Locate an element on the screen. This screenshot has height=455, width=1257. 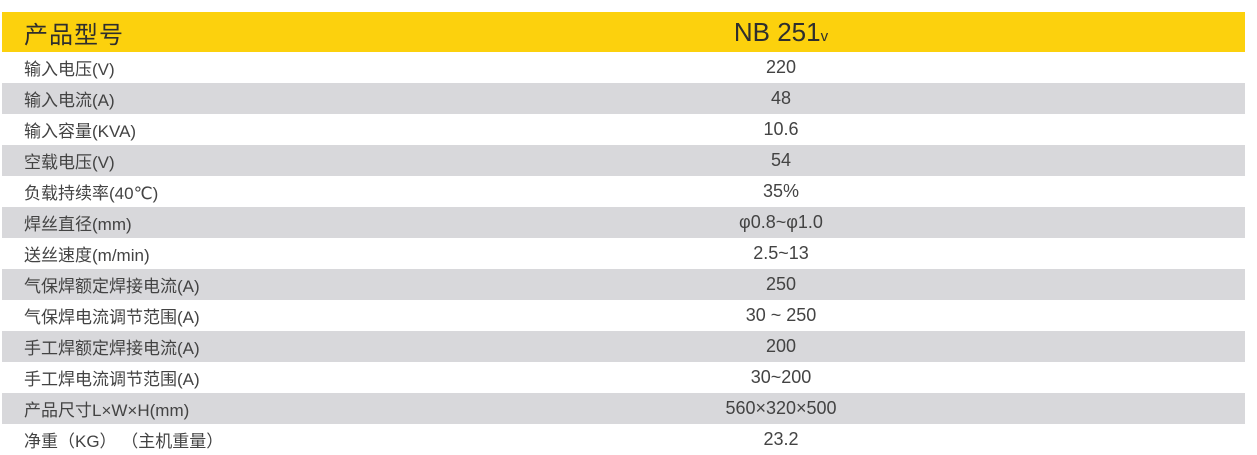
spec-label: 输入容量(KVA) is located at coordinates (80, 131).